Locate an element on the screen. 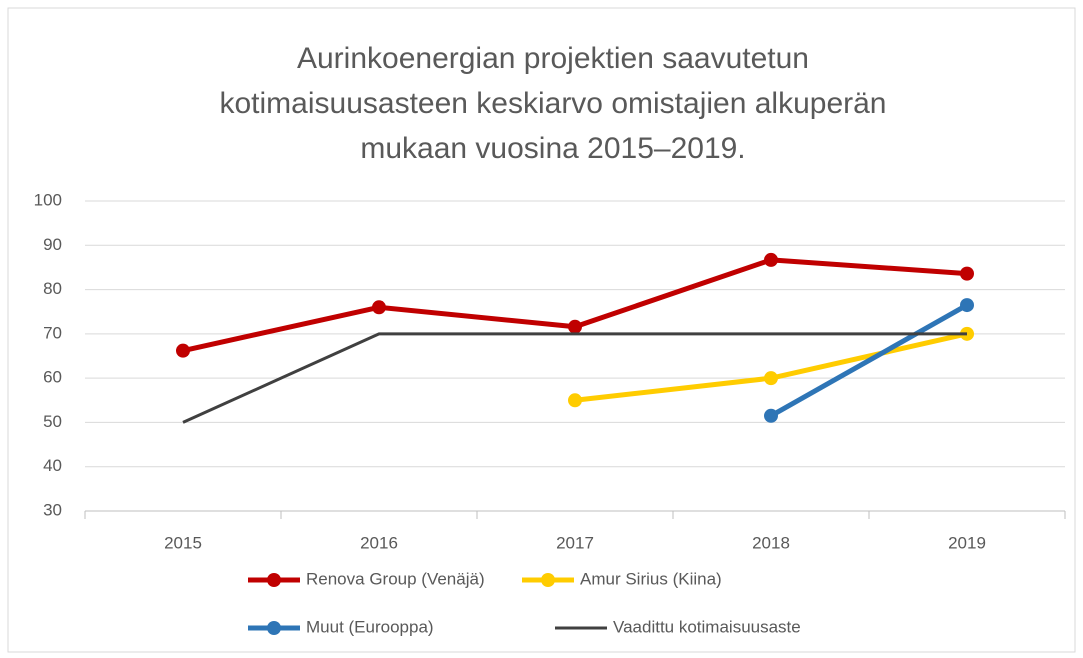  x-tick-label: 2018 is located at coordinates (771, 542).